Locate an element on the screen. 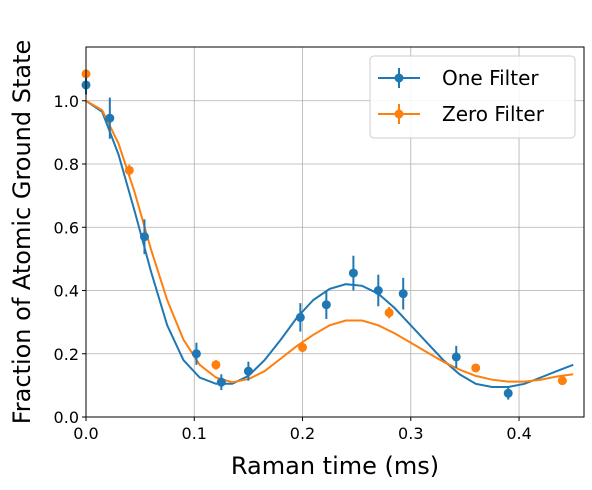  y-tick-label: 0.8 is located at coordinates (66, 164).